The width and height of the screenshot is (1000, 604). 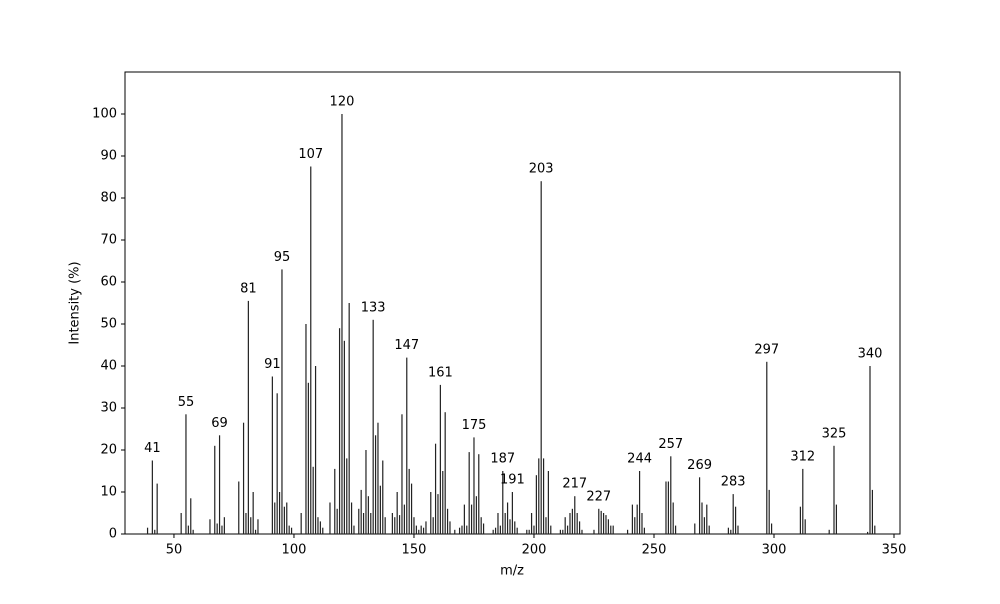 What do you see at coordinates (108, 492) in the screenshot?
I see `y-tick-label: 10` at bounding box center [108, 492].